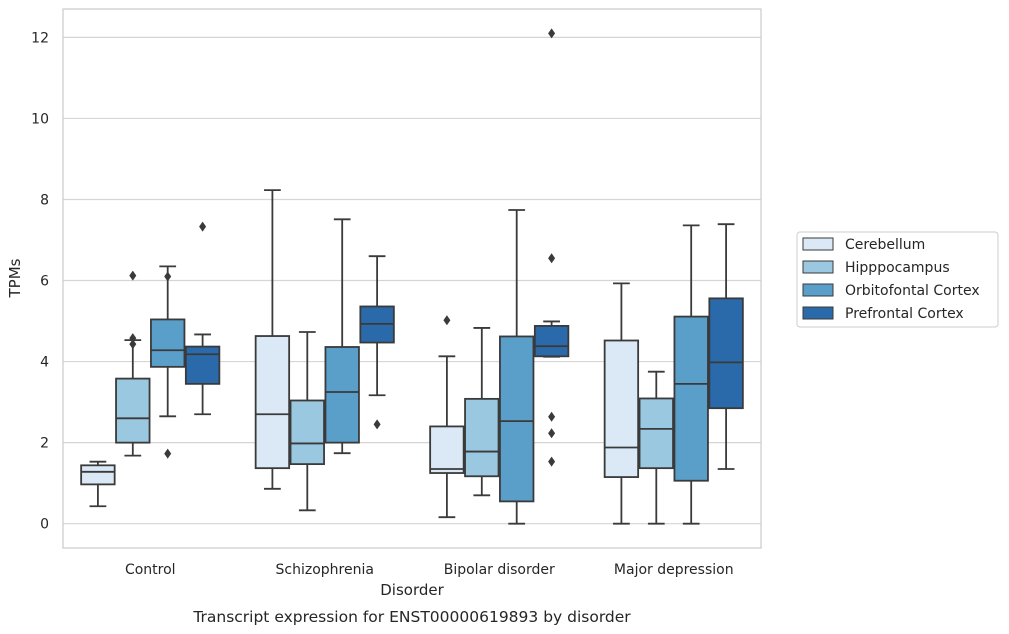 Image resolution: width=1009 pixels, height=634 pixels. I want to click on y-axis-label: TPMs, so click(15, 278).